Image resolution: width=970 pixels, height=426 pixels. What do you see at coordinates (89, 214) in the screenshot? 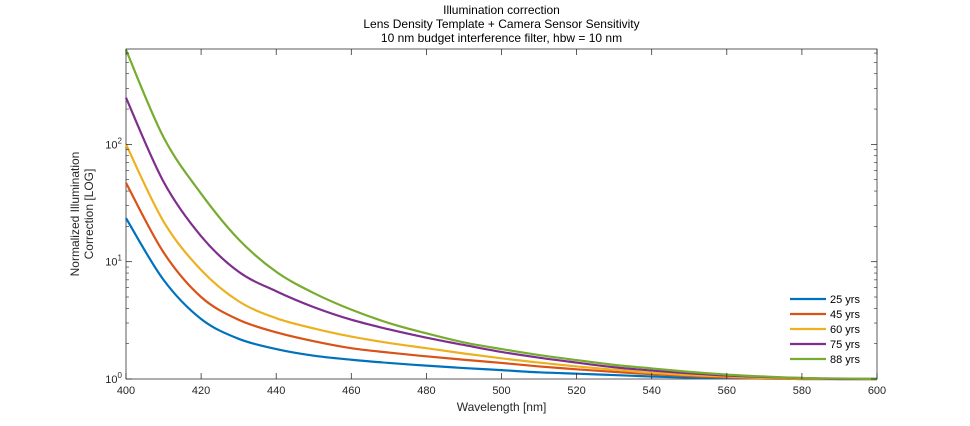
I see `y-axis-label-line: Correction [LOG]` at bounding box center [89, 214].